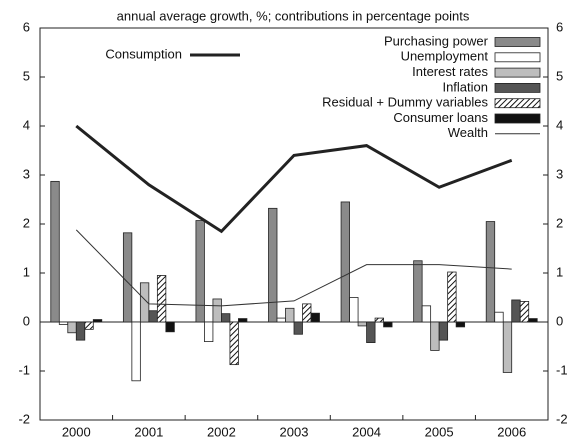  What do you see at coordinates (26, 271) in the screenshot?
I see `y-tick-label: 1` at bounding box center [26, 271].